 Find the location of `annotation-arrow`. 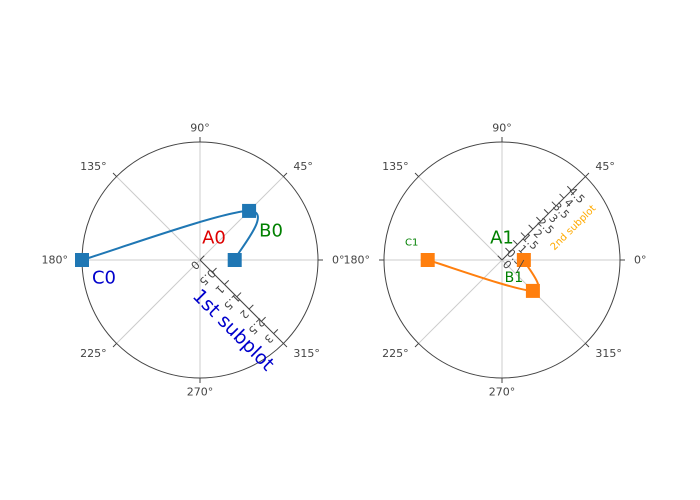

annotation-arrow is located at coordinates (520, 266).